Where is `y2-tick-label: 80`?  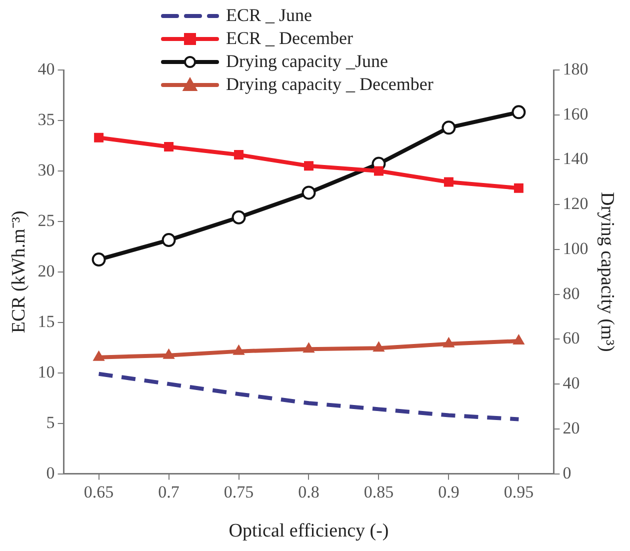
y2-tick-label: 80 is located at coordinates (571, 293).